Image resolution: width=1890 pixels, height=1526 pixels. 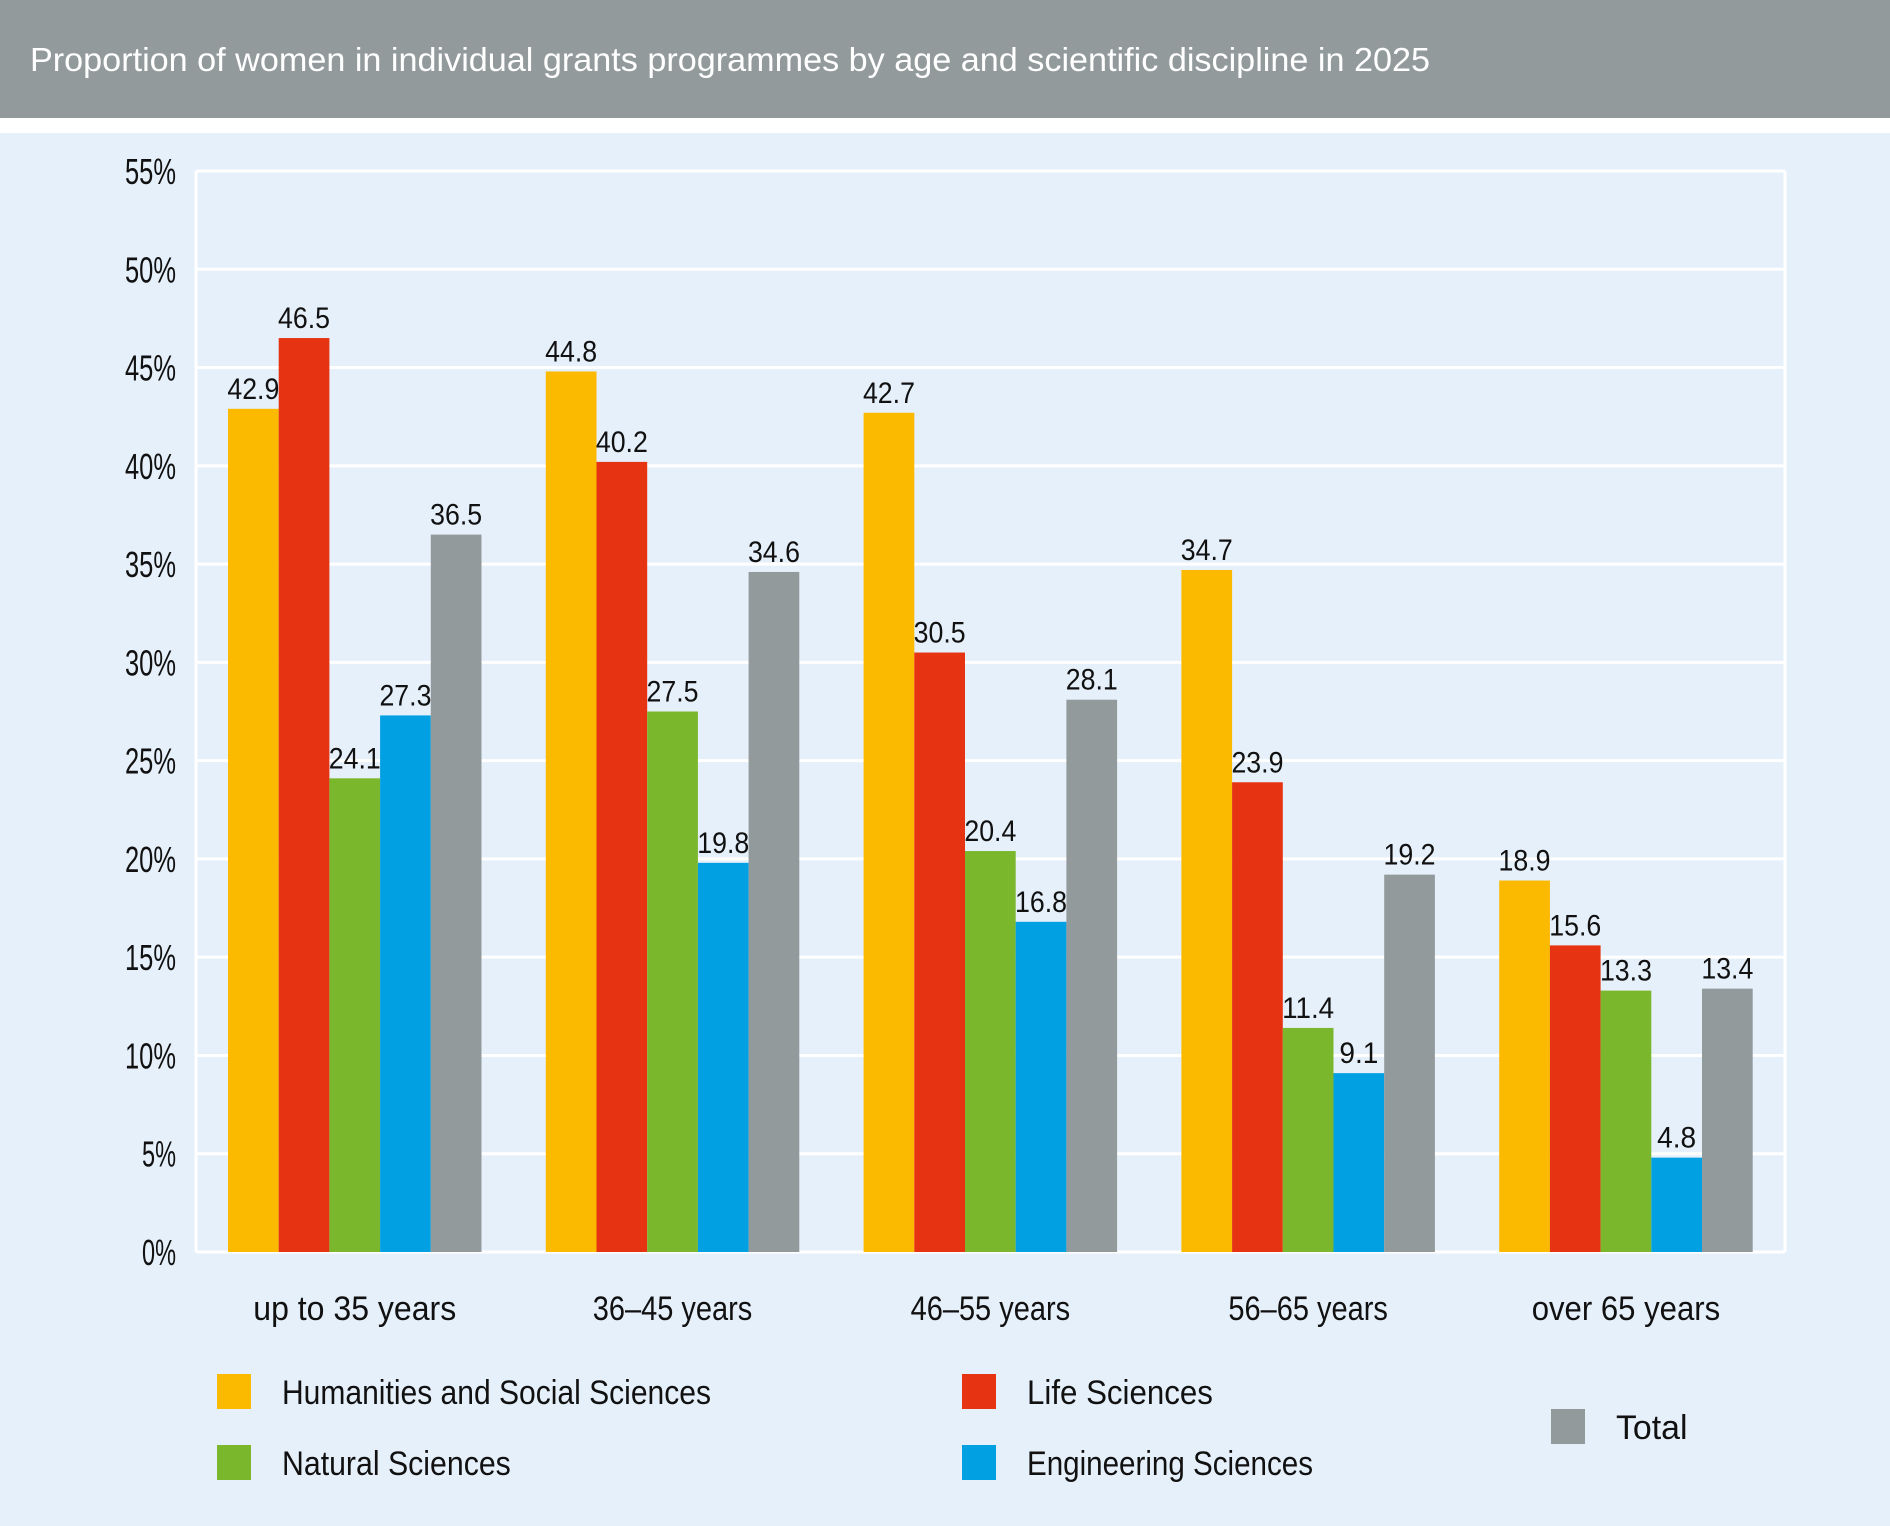 I want to click on data-label: 42.9, so click(x=253, y=389).